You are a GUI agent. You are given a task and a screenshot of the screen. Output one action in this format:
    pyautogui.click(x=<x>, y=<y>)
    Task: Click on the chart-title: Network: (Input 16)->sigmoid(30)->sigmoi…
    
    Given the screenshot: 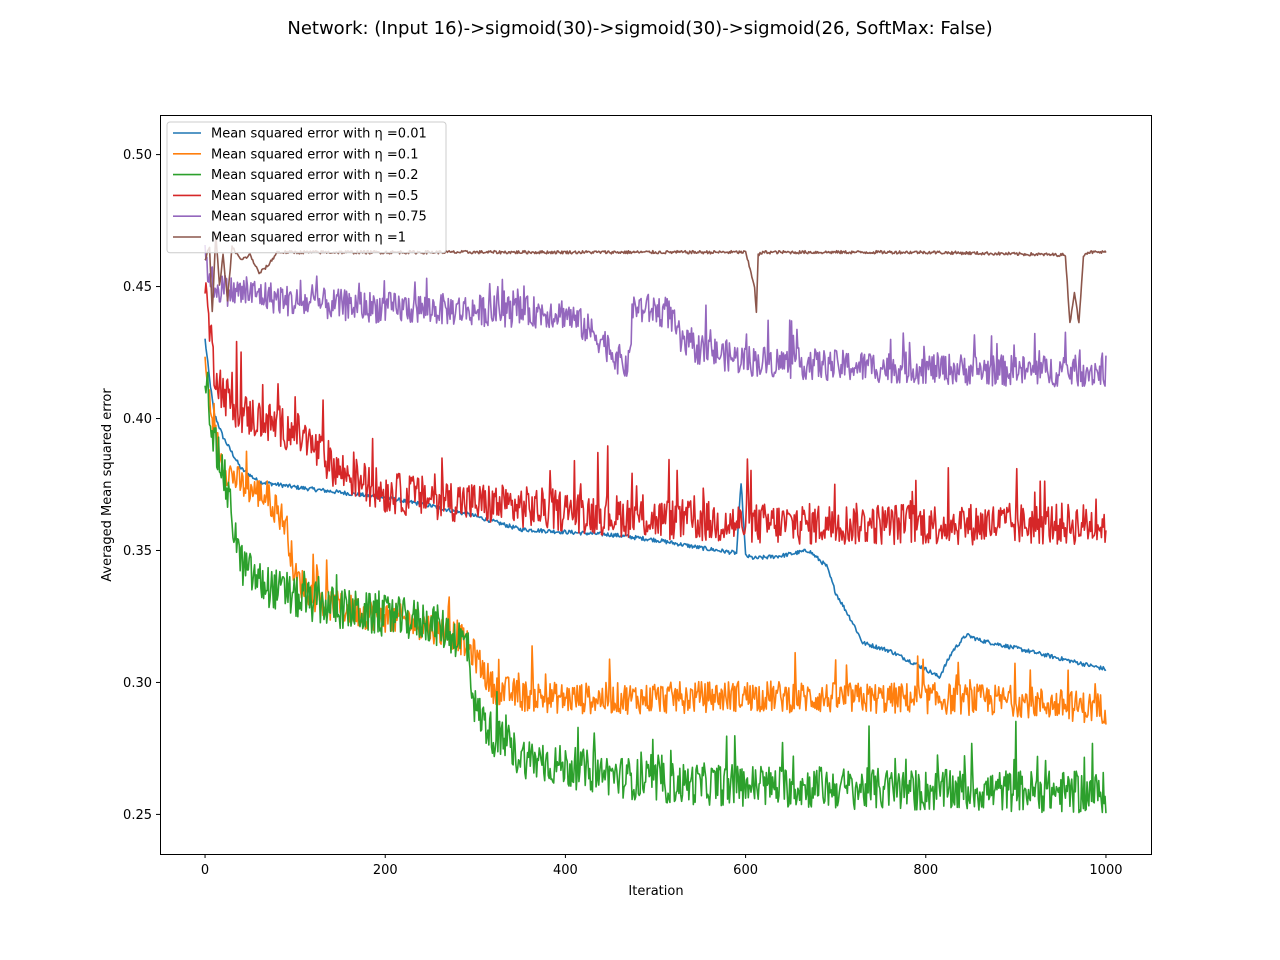 What is the action you would take?
    pyautogui.click(x=639, y=28)
    